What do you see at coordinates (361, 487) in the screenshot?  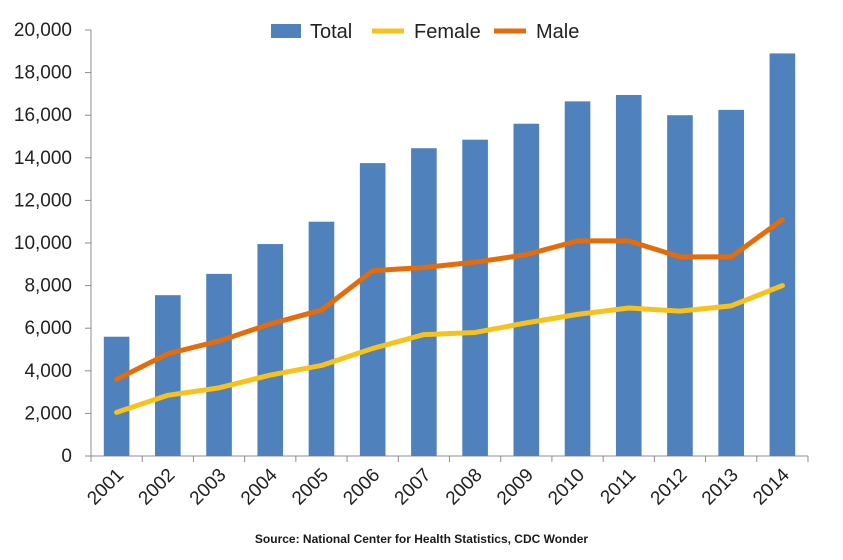 I see `x-tick-label: 2006` at bounding box center [361, 487].